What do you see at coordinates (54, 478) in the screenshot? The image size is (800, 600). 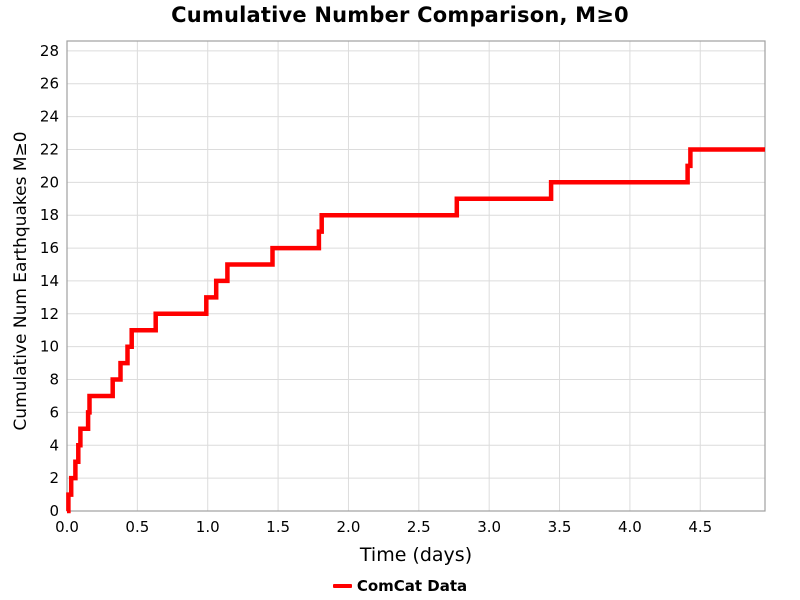 I see `y-tick-label: 2` at bounding box center [54, 478].